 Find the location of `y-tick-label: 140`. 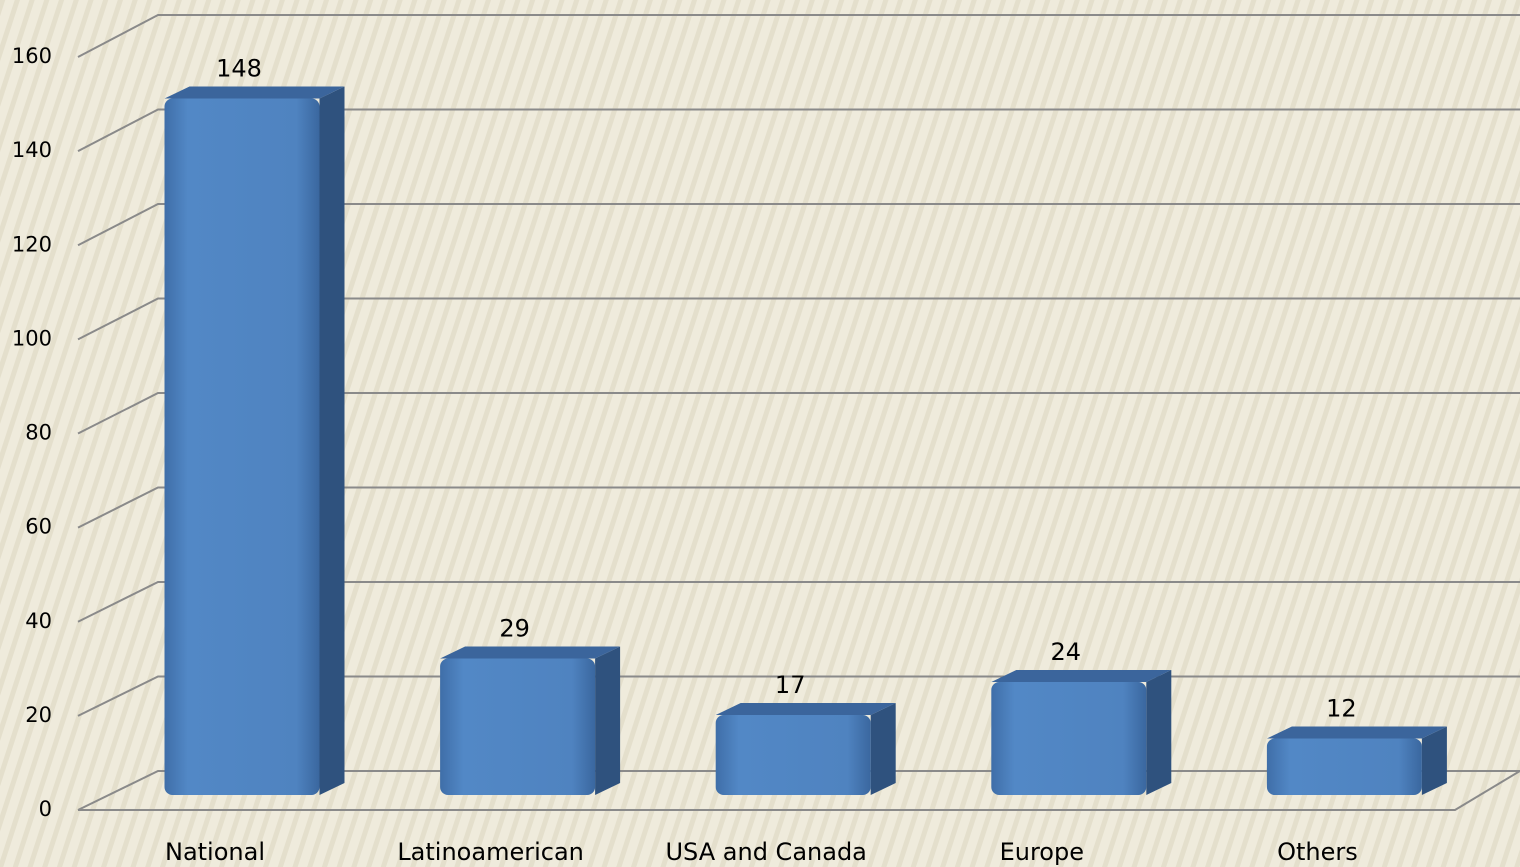

y-tick-label: 140 is located at coordinates (32, 150).